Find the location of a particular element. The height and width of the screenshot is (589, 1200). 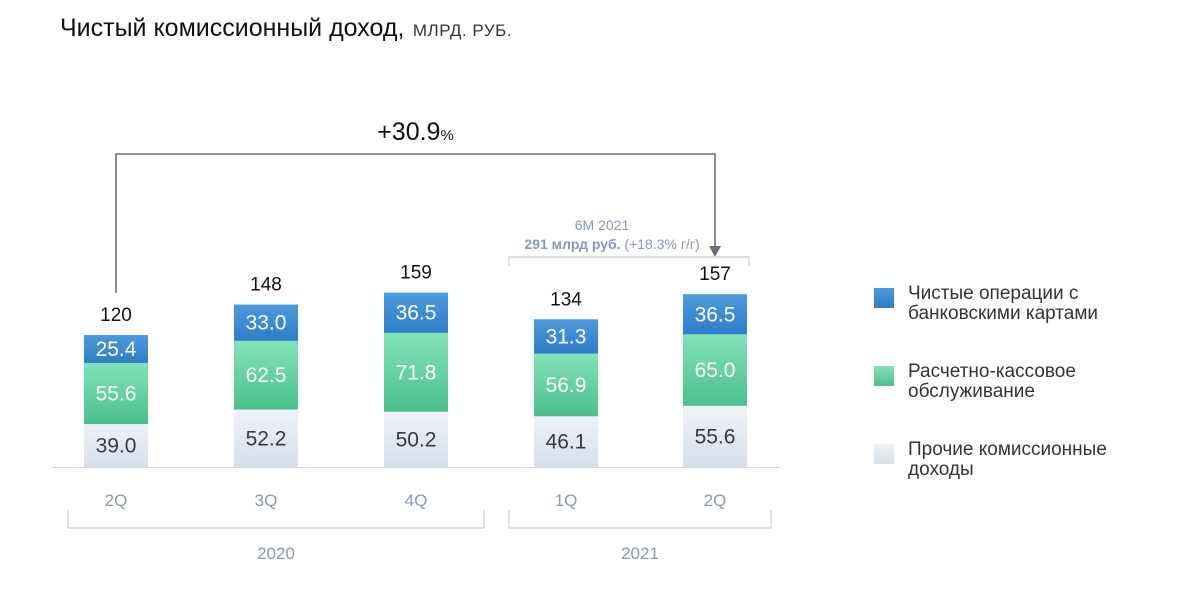

chart-title-unit: МЛРД. РУБ. is located at coordinates (462, 30).